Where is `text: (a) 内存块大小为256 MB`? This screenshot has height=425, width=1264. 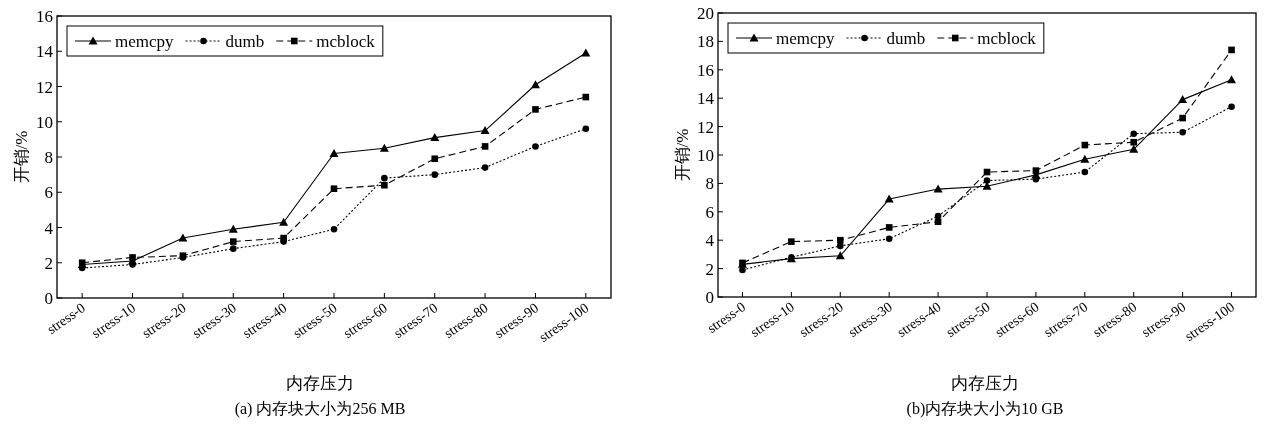
text: (a) 内存块大小为256 MB is located at coordinates (320, 409).